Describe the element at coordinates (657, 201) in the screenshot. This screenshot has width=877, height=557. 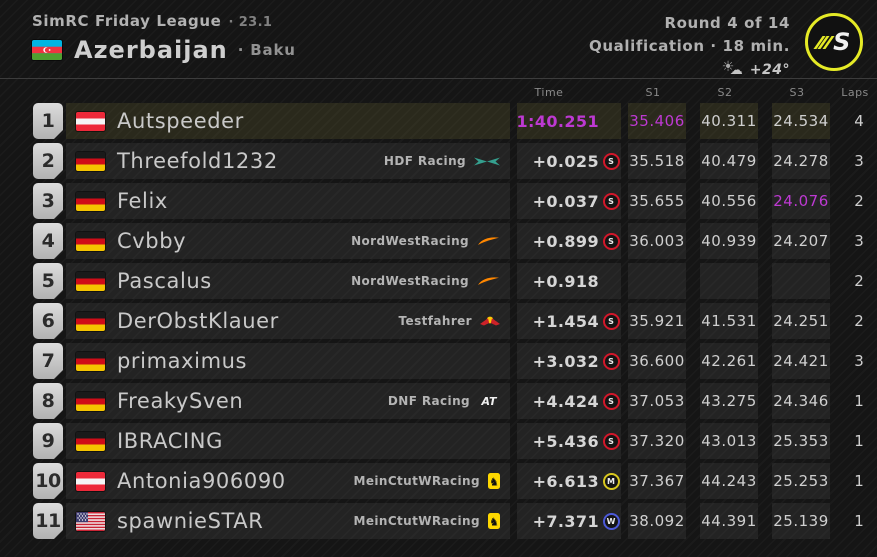
I see `sector1-time: 35.655` at that location.